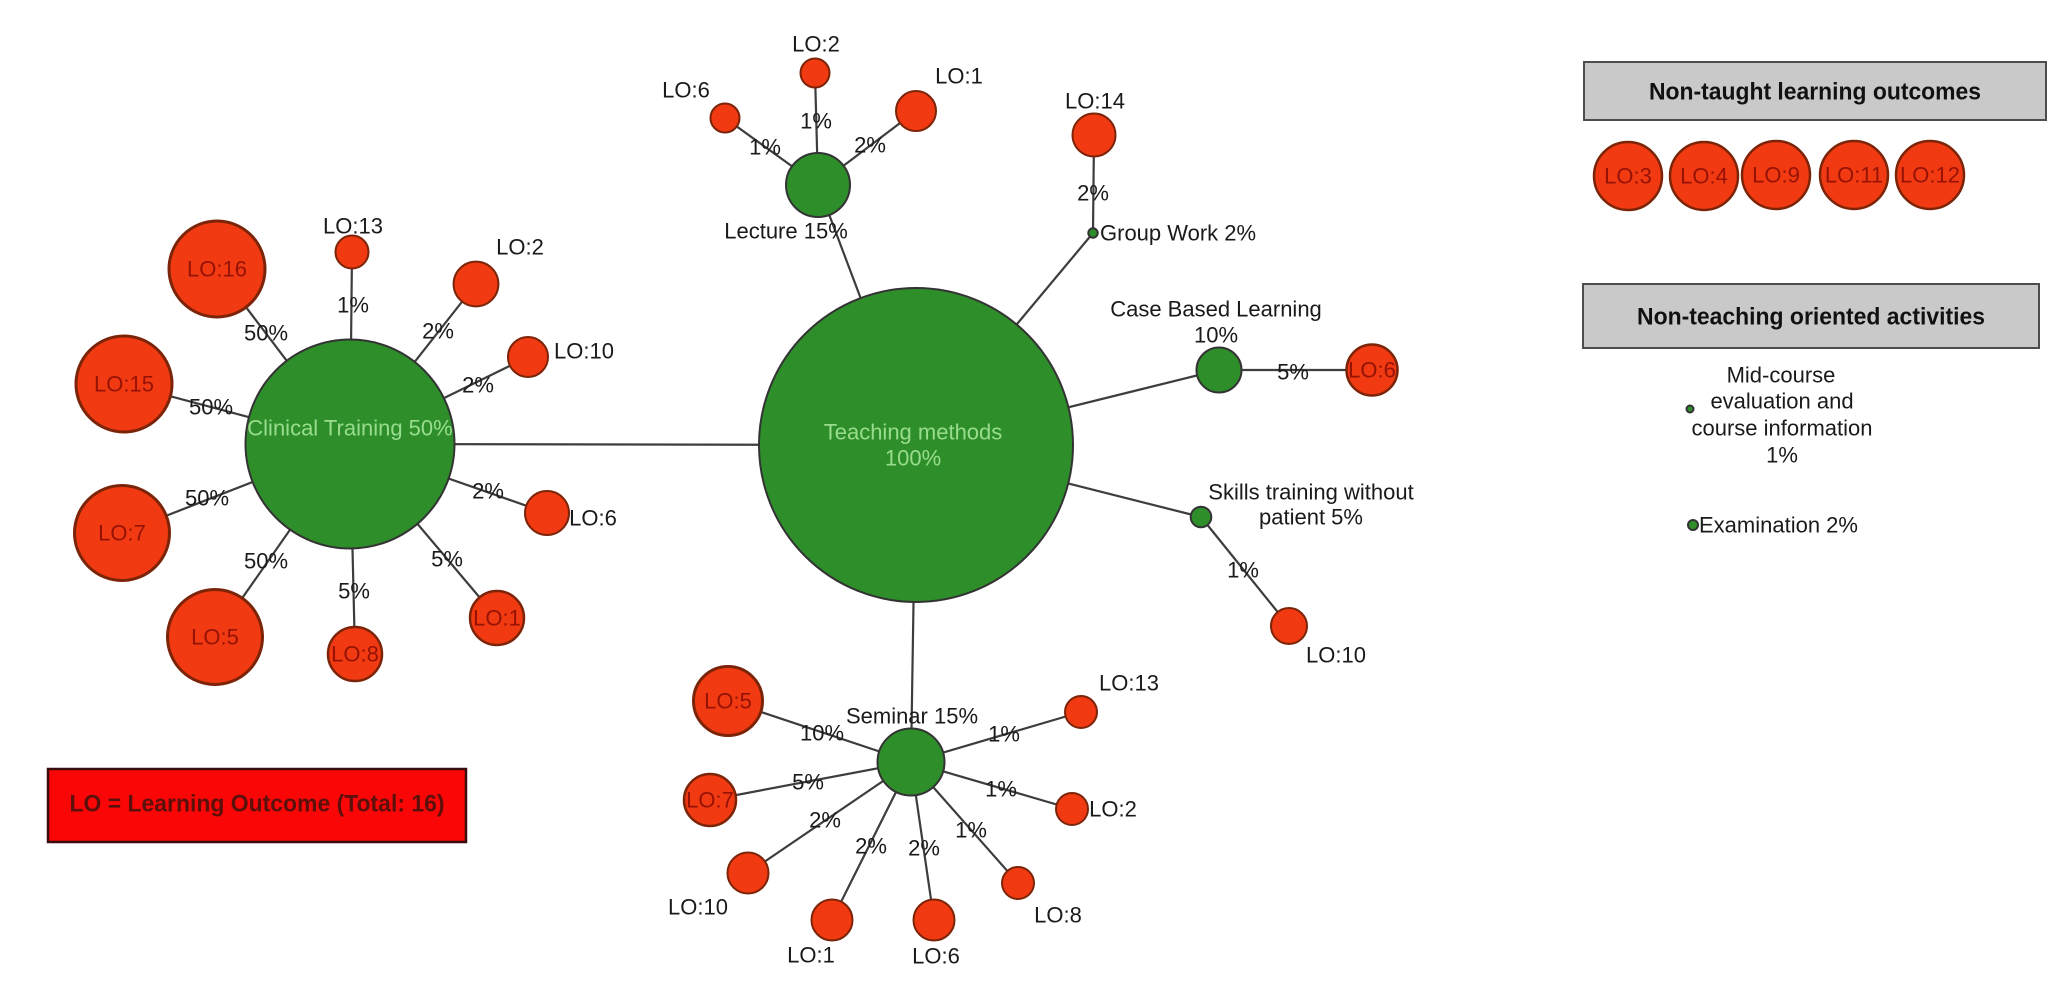  Describe the element at coordinates (1778, 525) in the screenshot. I see `svg-text: Examination 2%` at that location.